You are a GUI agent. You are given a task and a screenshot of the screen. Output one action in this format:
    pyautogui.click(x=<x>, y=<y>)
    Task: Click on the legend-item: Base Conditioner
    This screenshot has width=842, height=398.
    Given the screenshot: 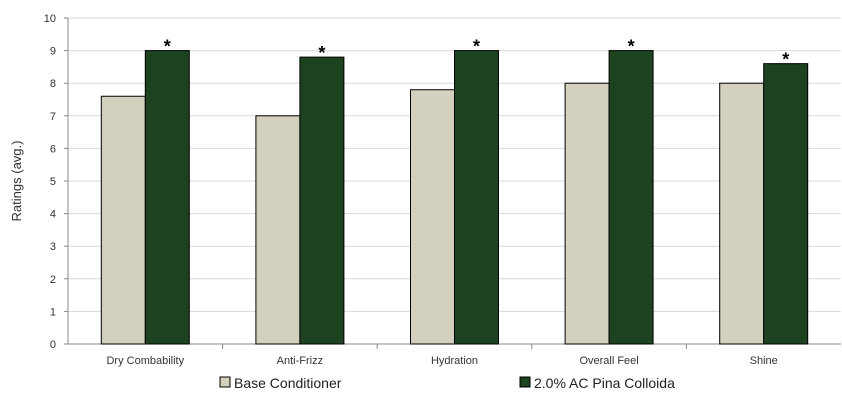 What is the action you would take?
    pyautogui.click(x=280, y=383)
    